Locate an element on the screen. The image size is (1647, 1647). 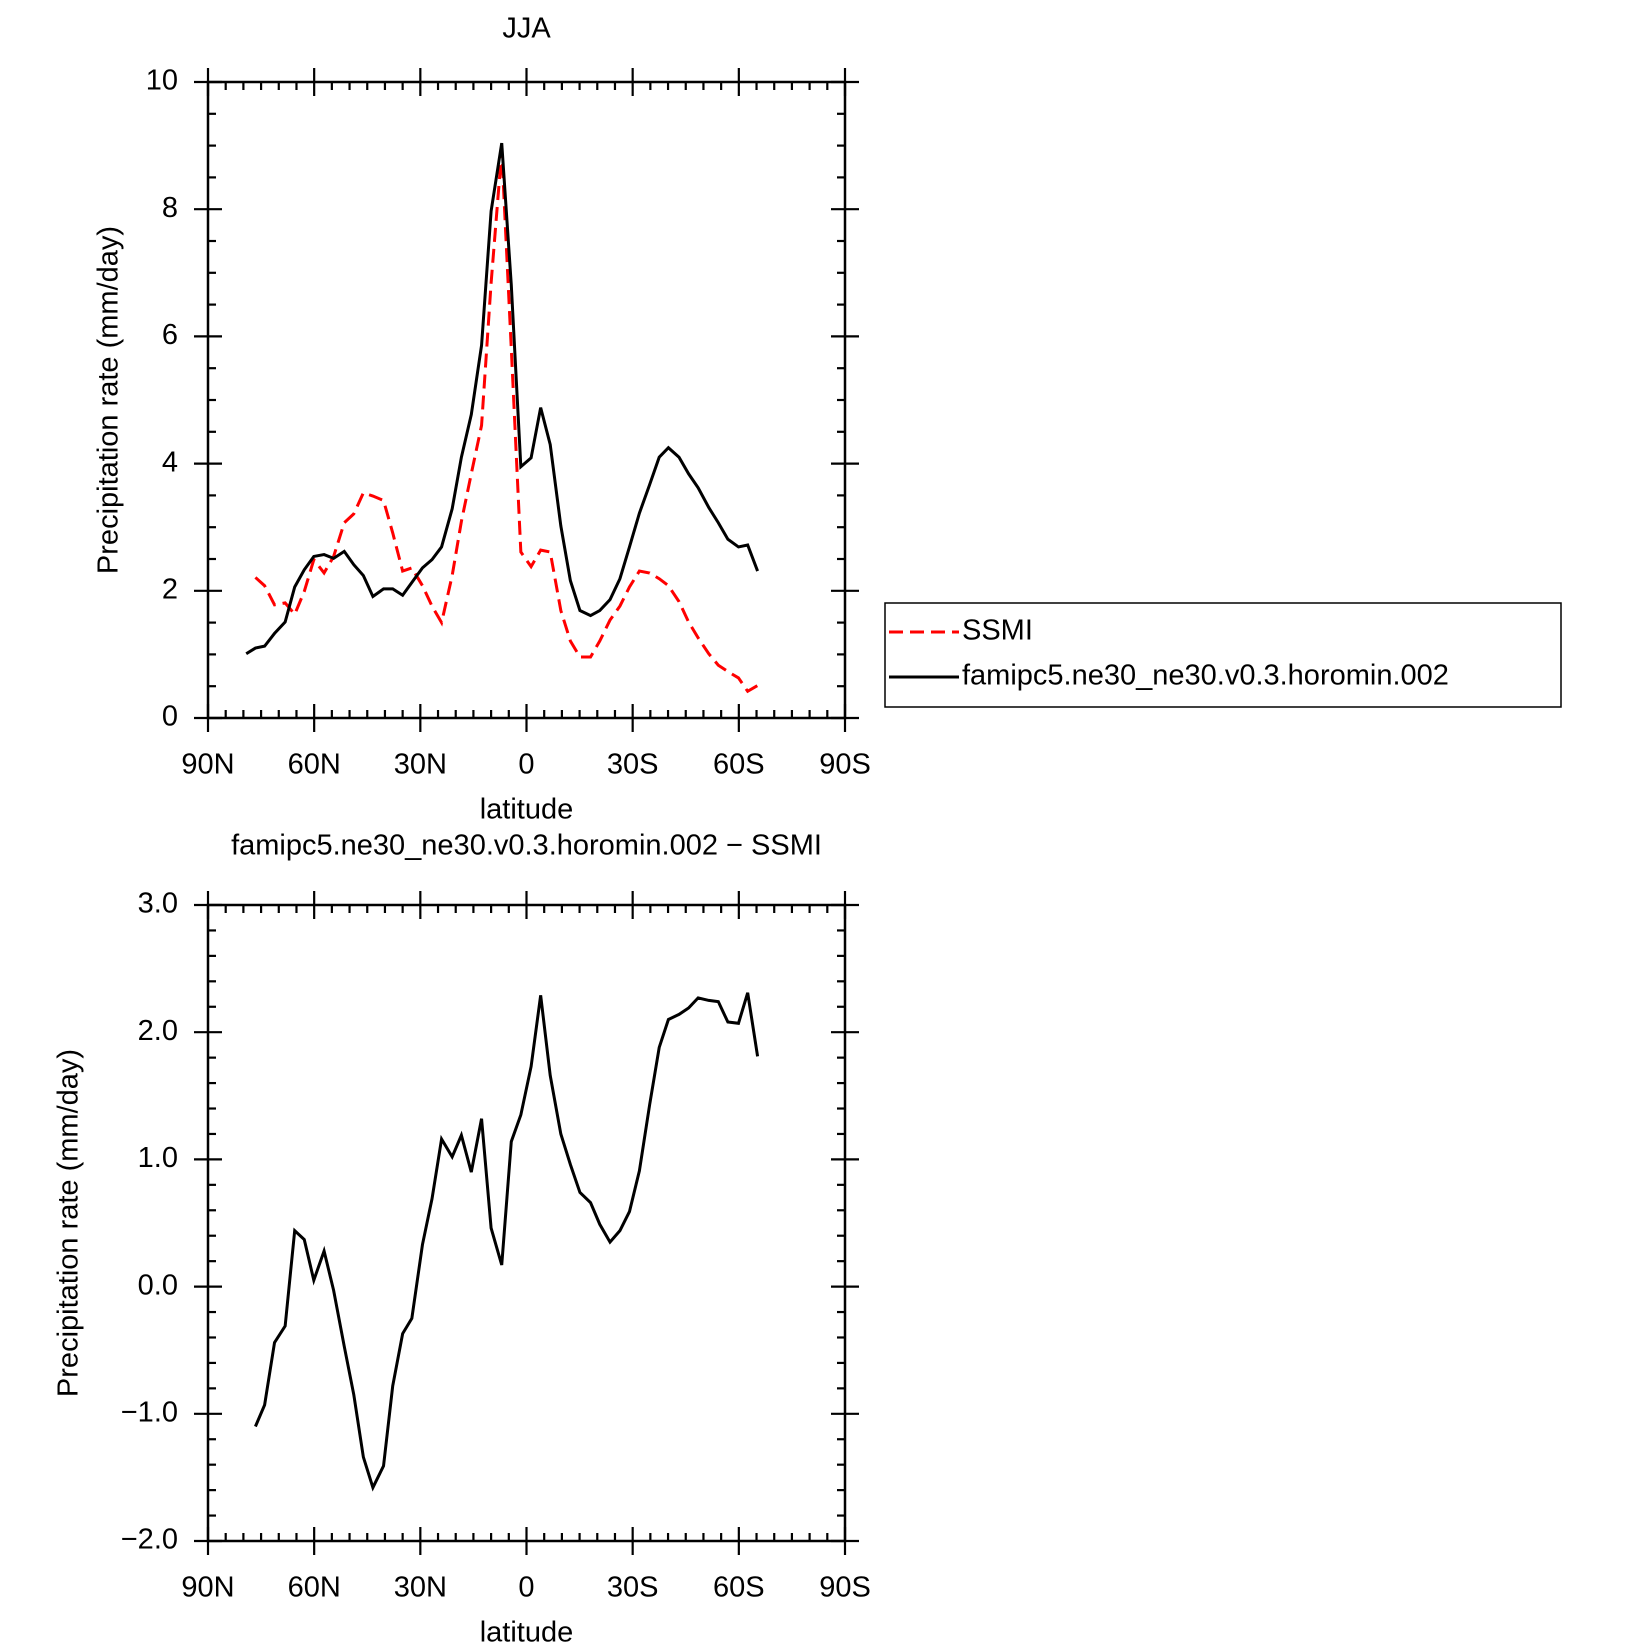
legend-label: SSMI is located at coordinates (997, 631).